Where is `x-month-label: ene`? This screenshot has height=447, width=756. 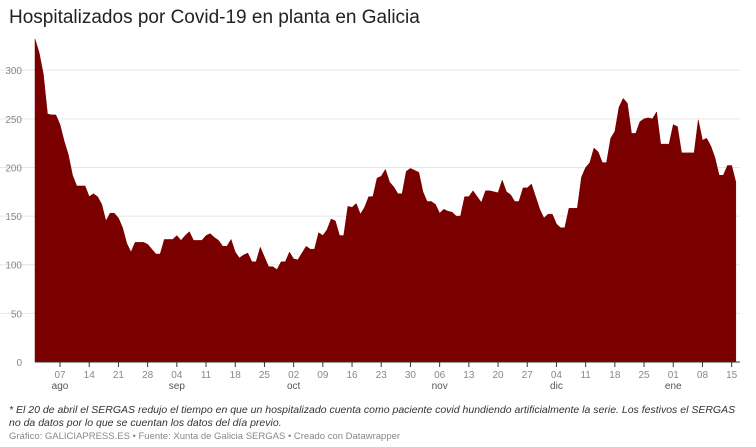 x-month-label: ene is located at coordinates (673, 386).